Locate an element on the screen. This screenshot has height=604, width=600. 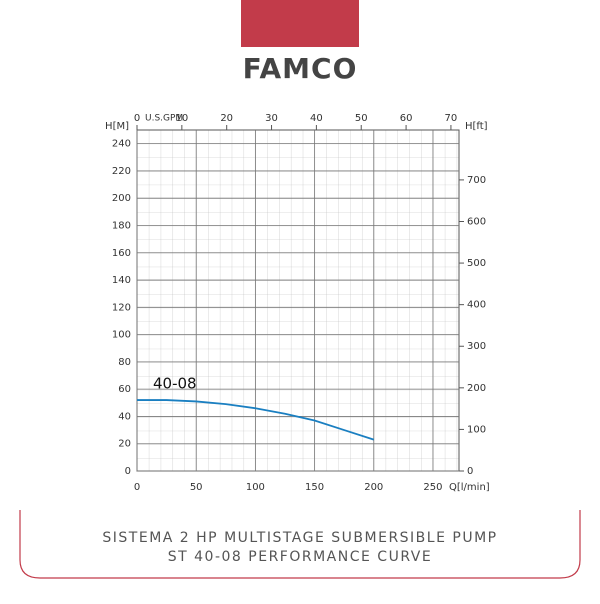
footer-frame is located at coordinates (300, 544).